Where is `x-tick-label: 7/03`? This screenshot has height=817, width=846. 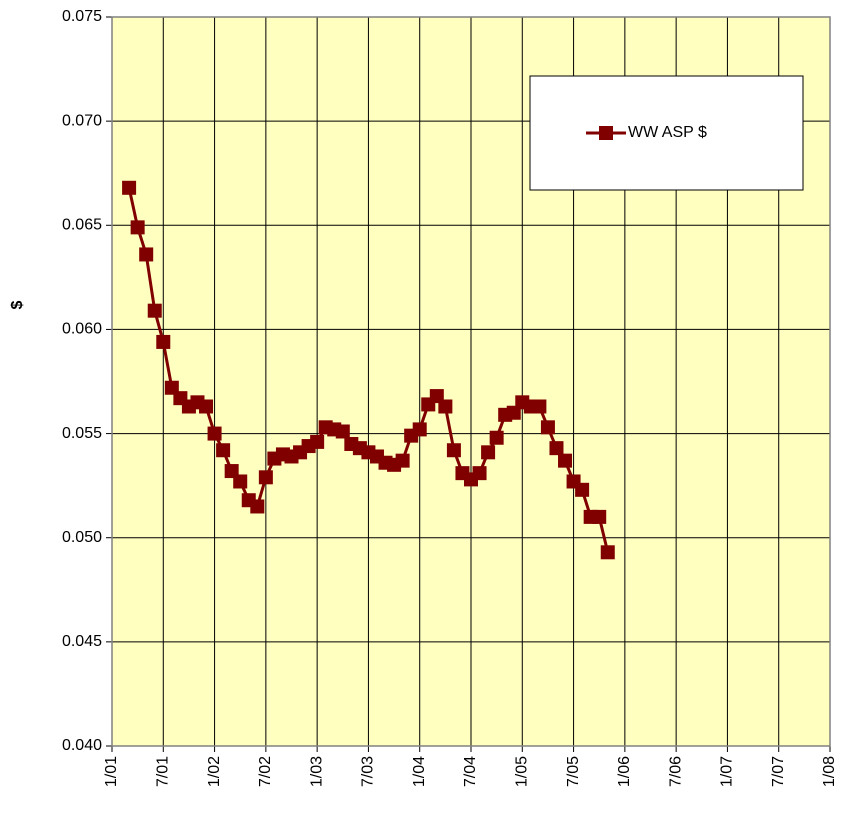
x-tick-label: 7/03 is located at coordinates (368, 771).